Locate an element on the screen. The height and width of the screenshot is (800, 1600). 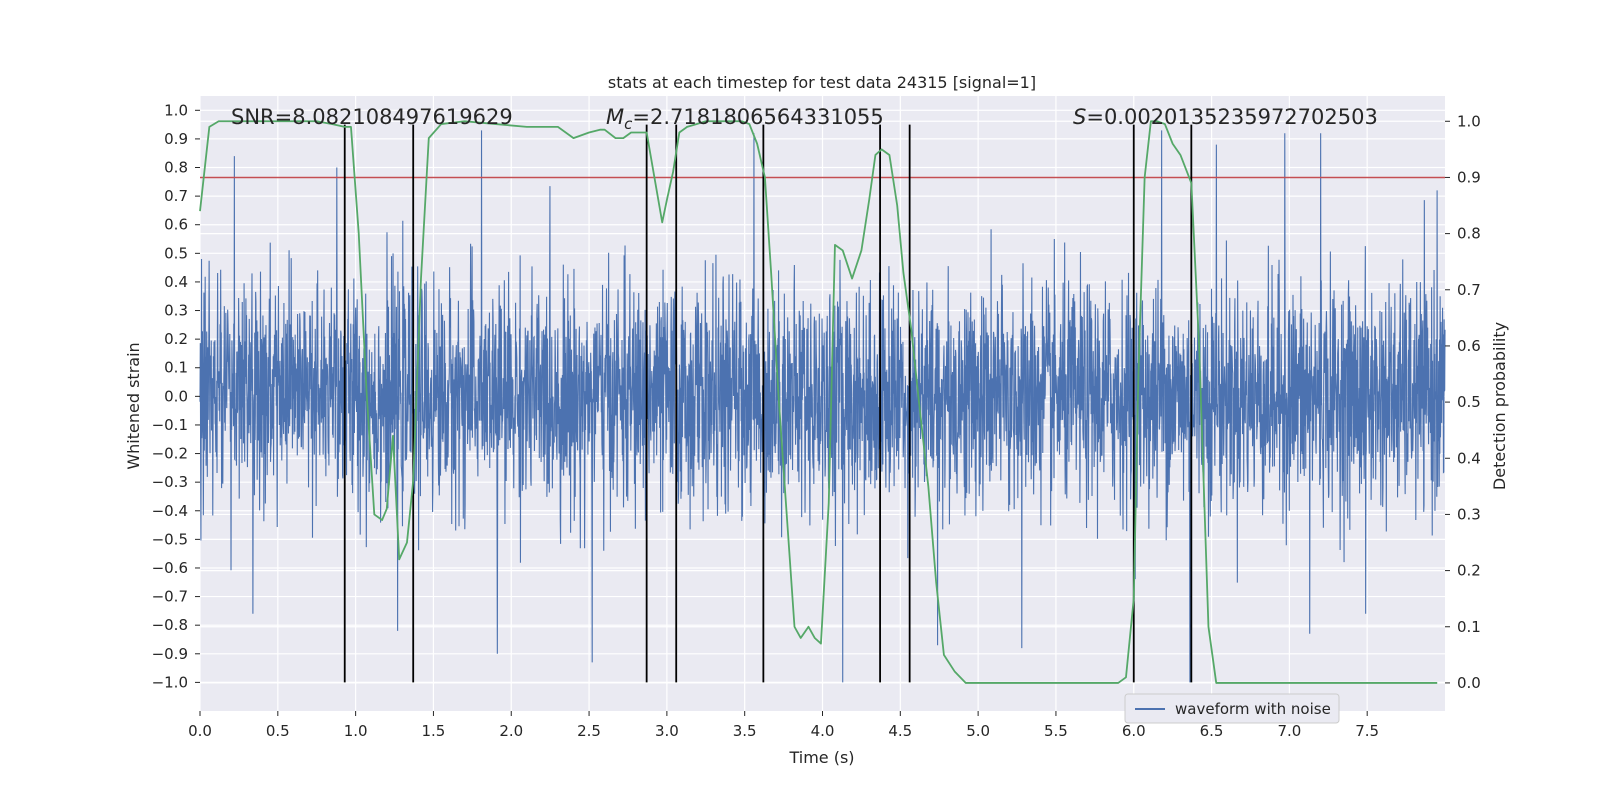
x-tick-label-7: 3.5 is located at coordinates (745, 731).